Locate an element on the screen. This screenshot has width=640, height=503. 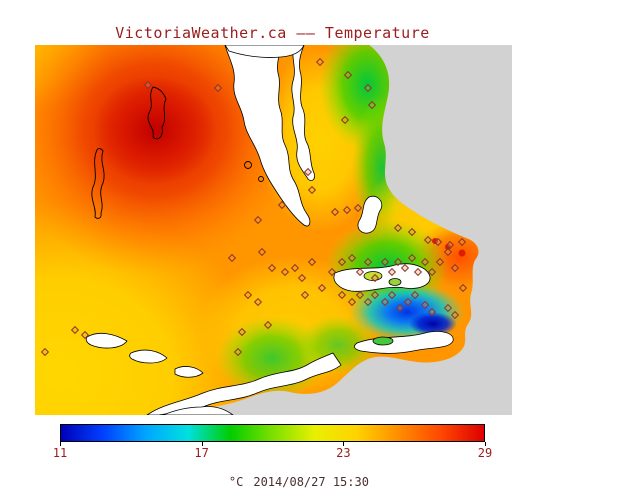
timestamp: 2014/08/27 15:30 is located at coordinates (311, 482).